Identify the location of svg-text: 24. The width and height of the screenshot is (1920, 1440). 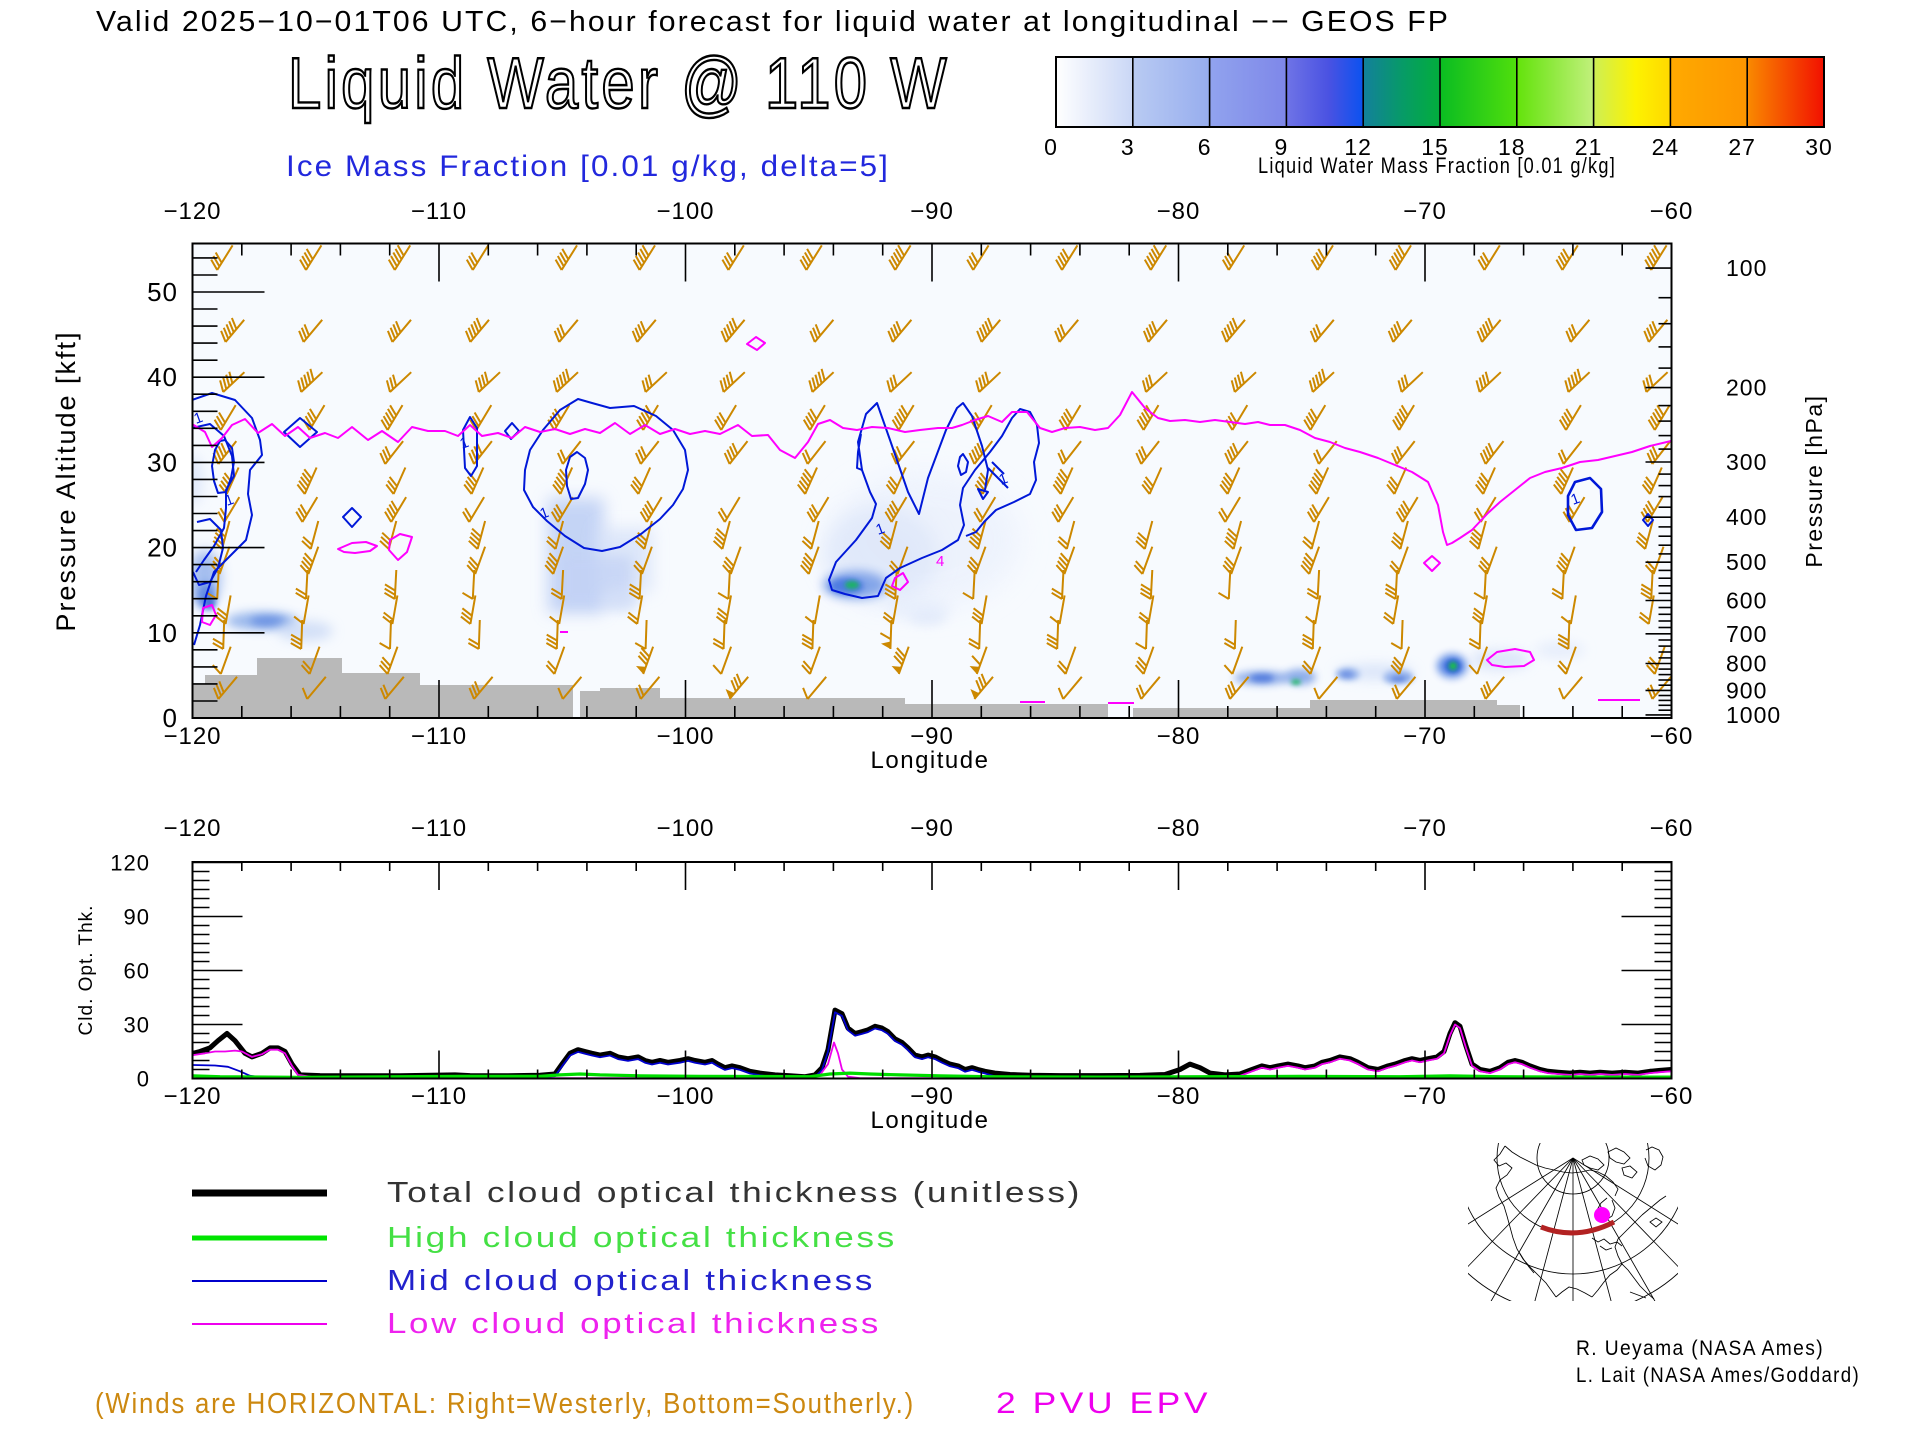
(1666, 147).